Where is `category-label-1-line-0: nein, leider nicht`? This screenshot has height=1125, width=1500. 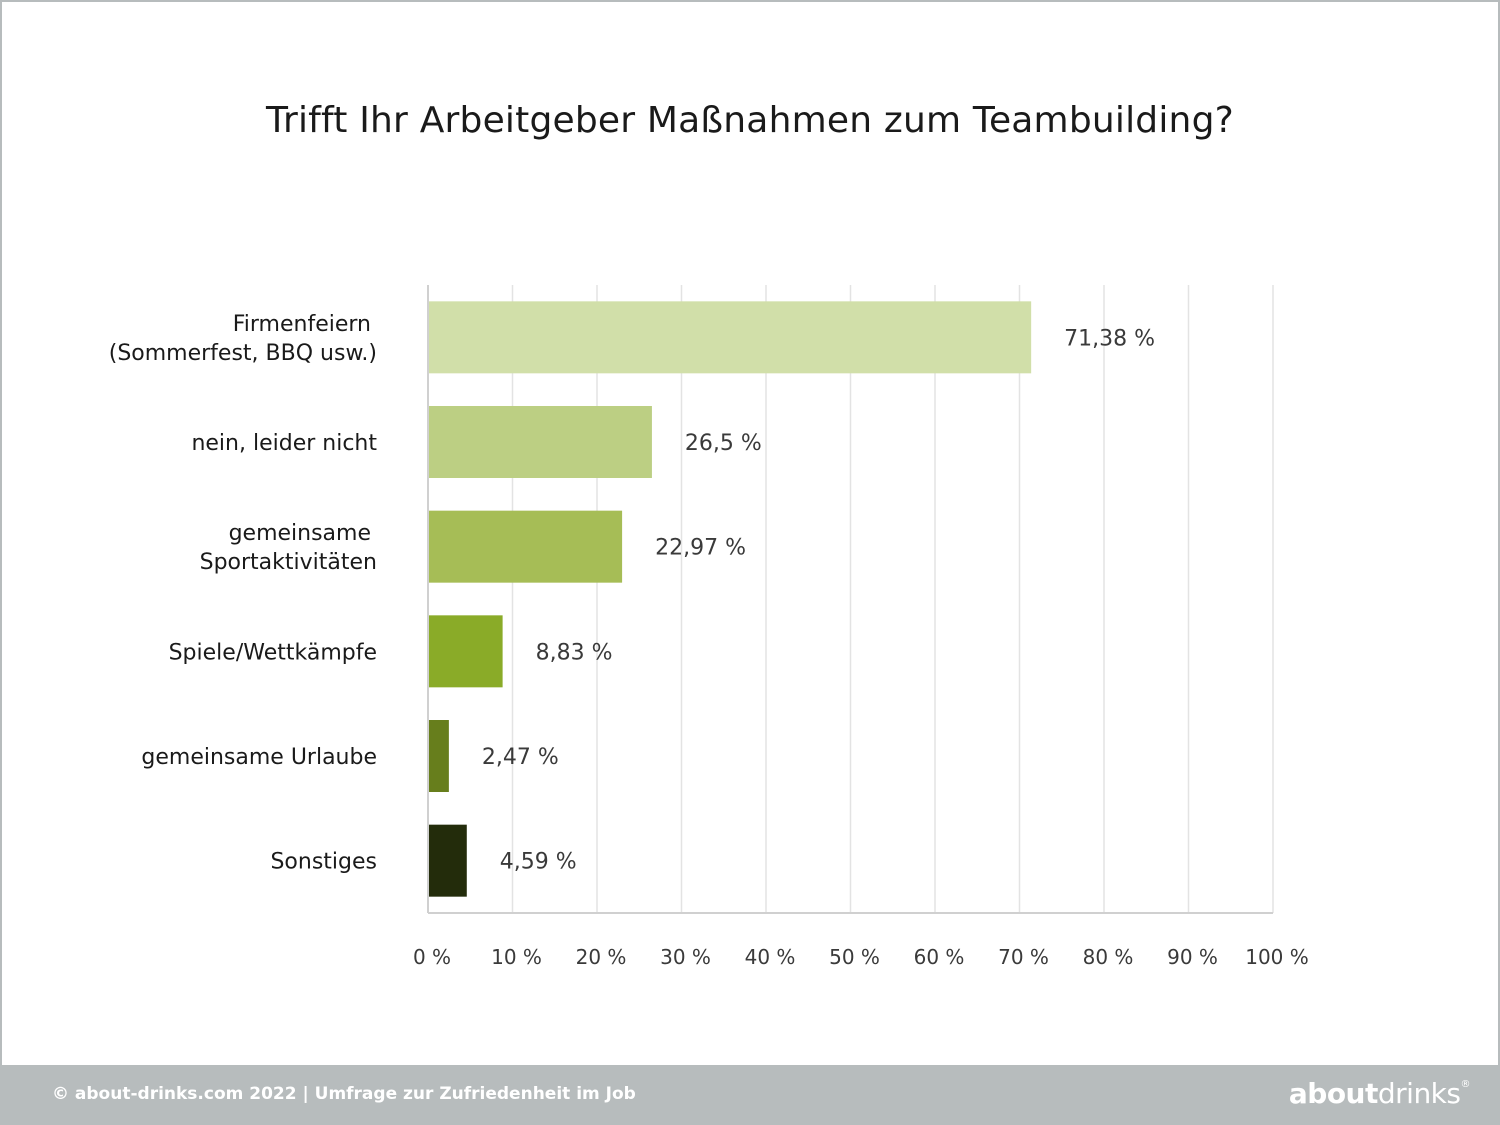
category-label-1-line-0: nein, leider nicht is located at coordinates (284, 443).